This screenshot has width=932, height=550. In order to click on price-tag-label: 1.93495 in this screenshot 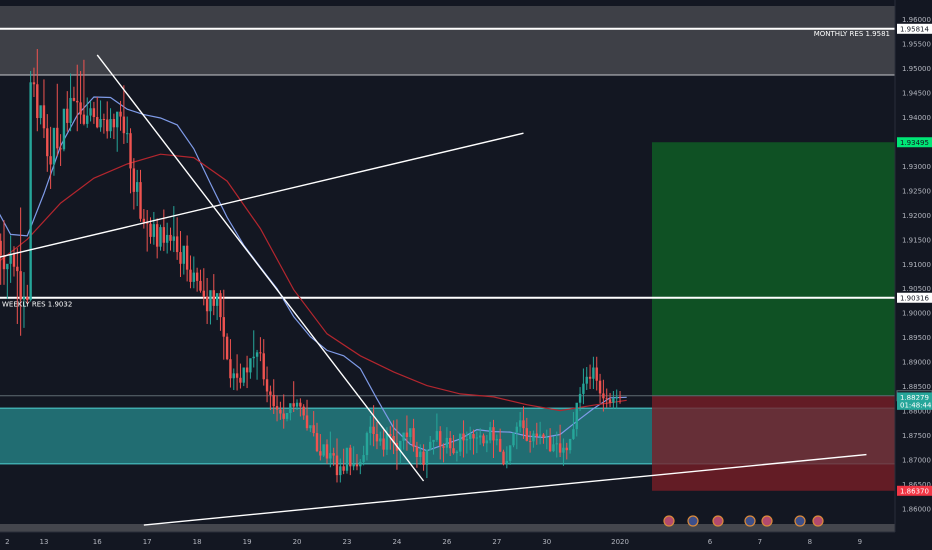, I will do `click(914, 143)`.